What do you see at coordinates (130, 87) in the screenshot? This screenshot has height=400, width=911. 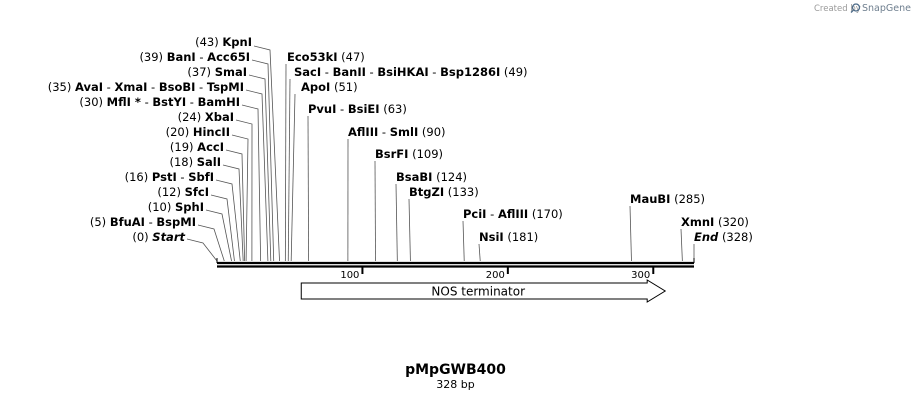 I see `enzyme-name: XmaI` at bounding box center [130, 87].